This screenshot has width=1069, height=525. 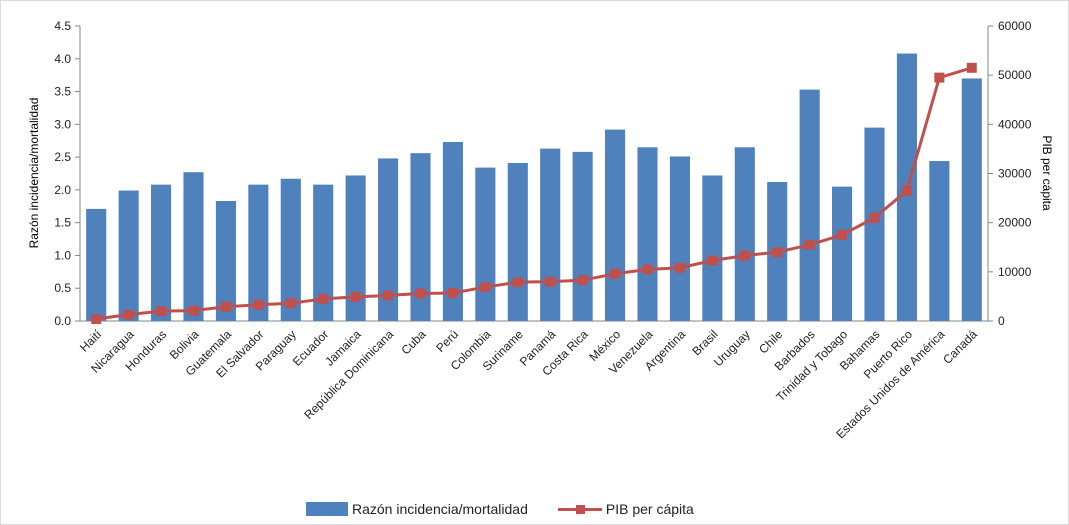 What do you see at coordinates (1015, 124) in the screenshot?
I see `y-right-tick-label: 40000` at bounding box center [1015, 124].